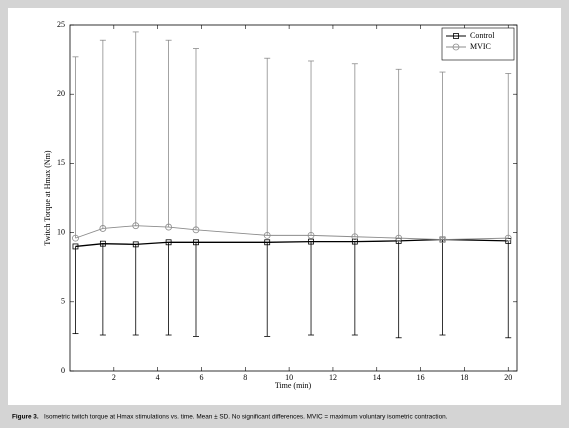 The height and width of the screenshot is (428, 569). What do you see at coordinates (201, 377) in the screenshot?
I see `x-tick-label: 6` at bounding box center [201, 377].